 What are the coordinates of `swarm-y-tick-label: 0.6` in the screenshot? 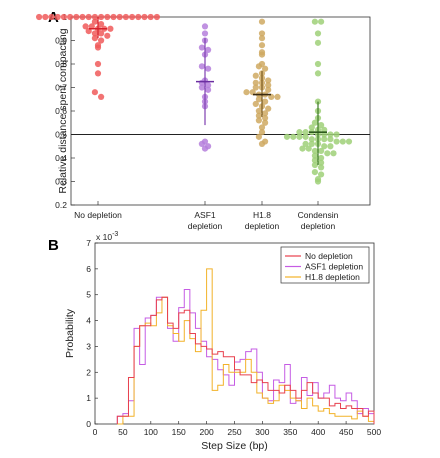 It's located at (61, 111).